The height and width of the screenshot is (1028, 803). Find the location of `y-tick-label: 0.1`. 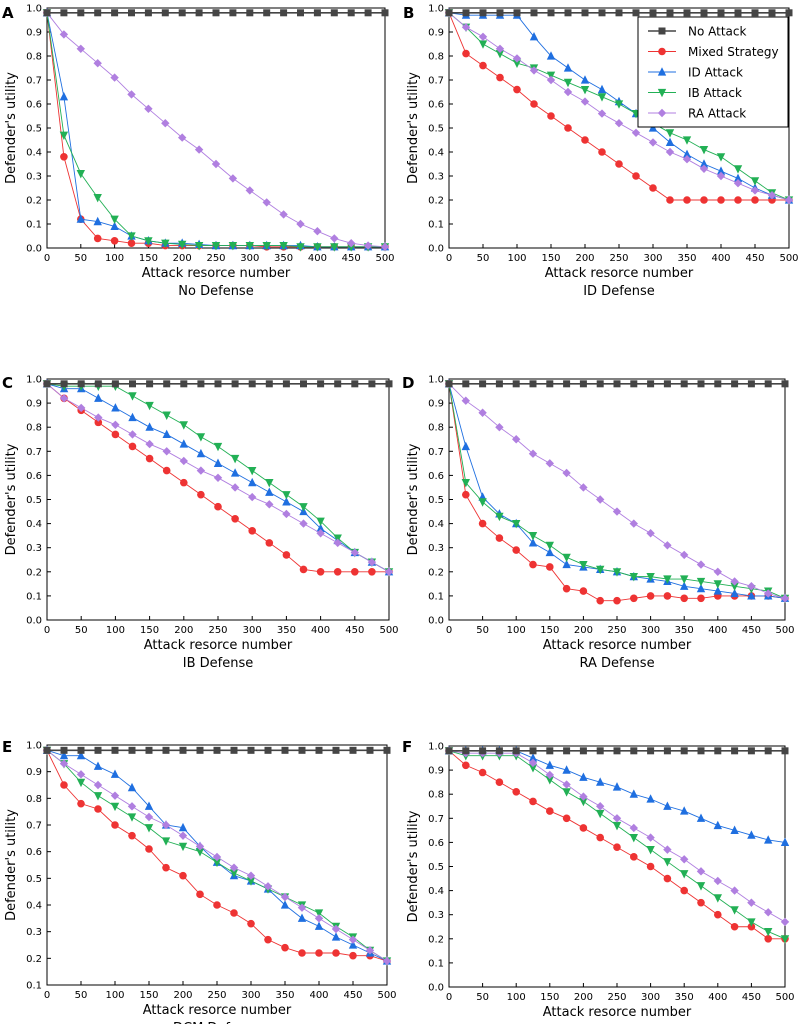

y-tick-label: 0.1 is located at coordinates (34, 986).